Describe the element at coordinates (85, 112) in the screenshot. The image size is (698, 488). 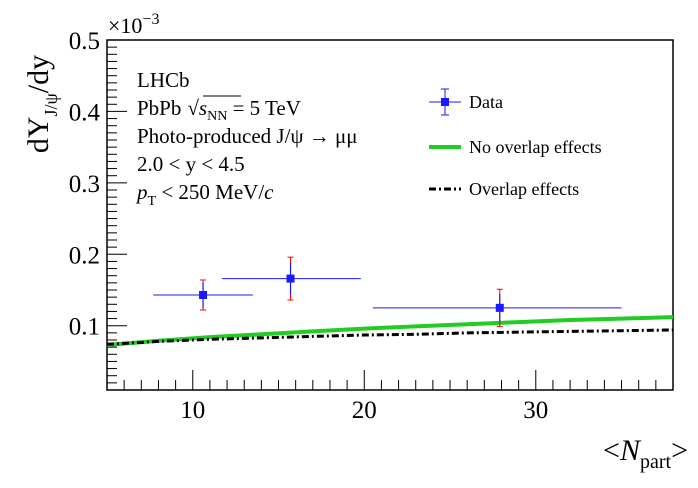
I see `y-tick-label: 0.4` at that location.